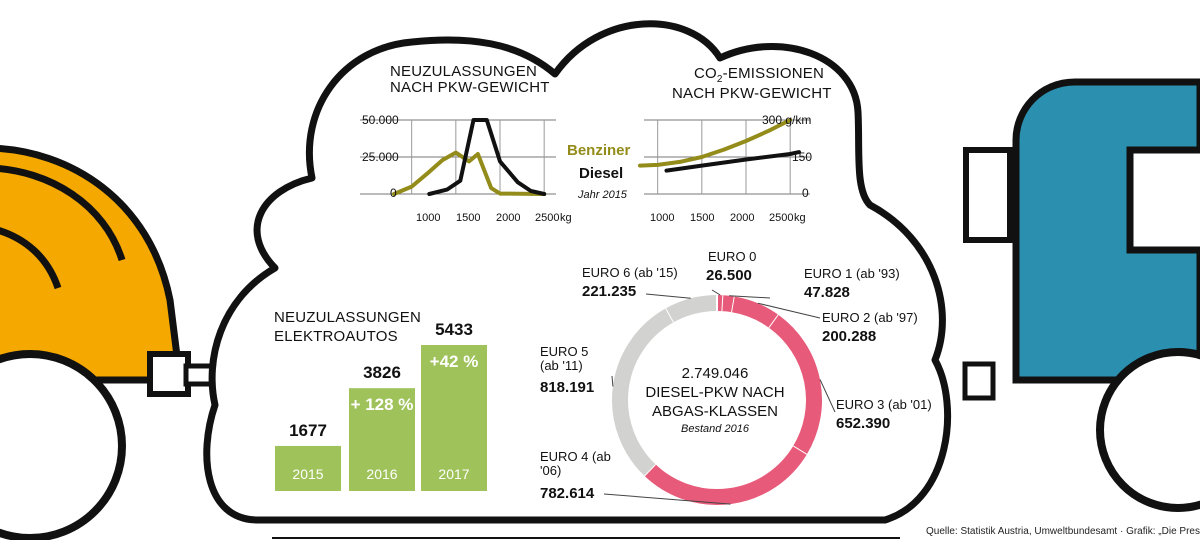 The image size is (1200, 540). I want to click on ev-bar-year: 2017, so click(454, 474).